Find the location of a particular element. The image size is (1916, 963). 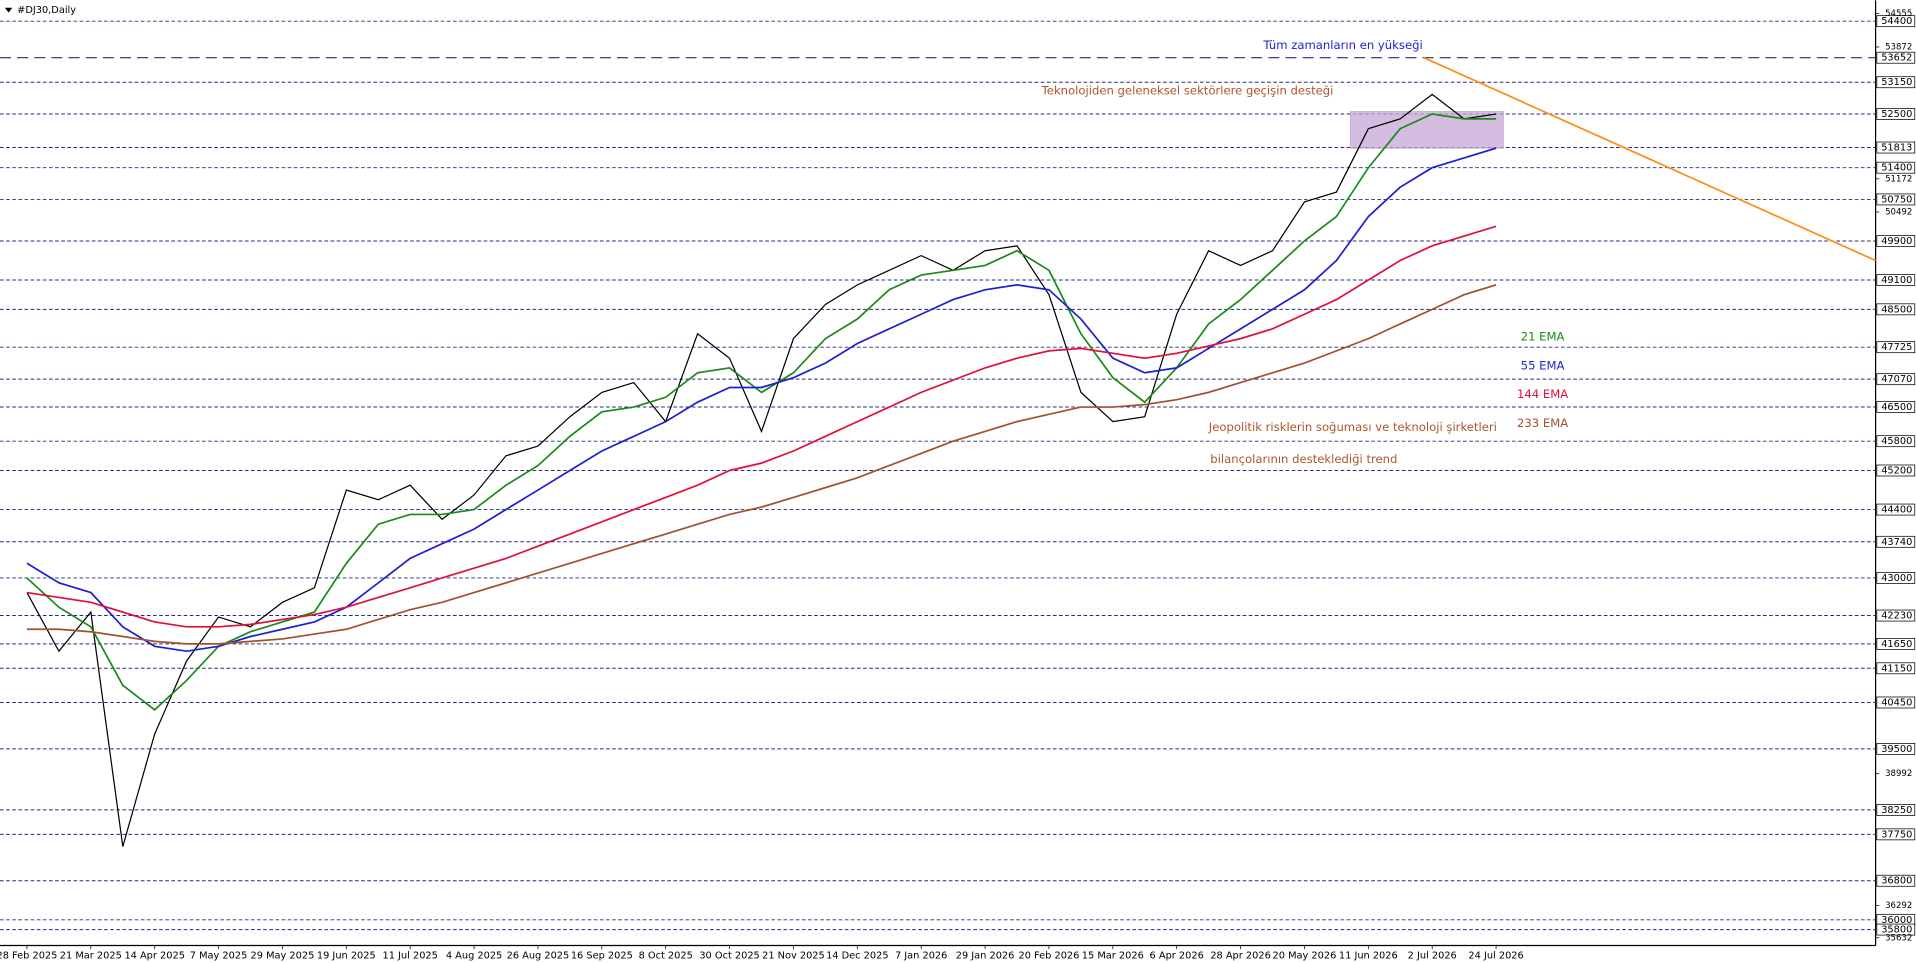

x-tick-label: 29 Jan 2026 is located at coordinates (985, 955).